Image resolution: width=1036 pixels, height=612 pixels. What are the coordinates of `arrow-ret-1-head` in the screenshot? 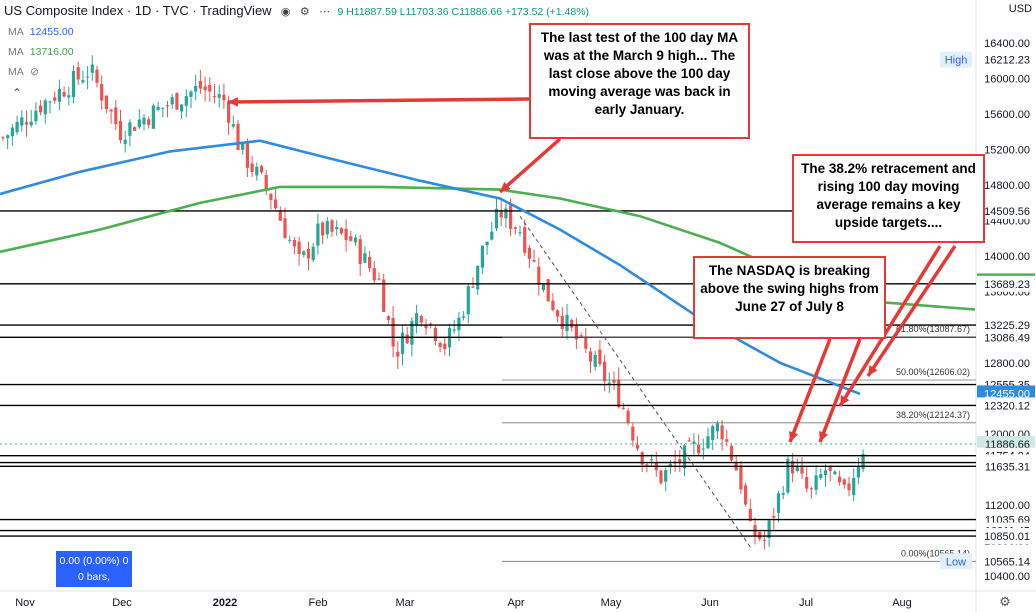 It's located at (845, 400).